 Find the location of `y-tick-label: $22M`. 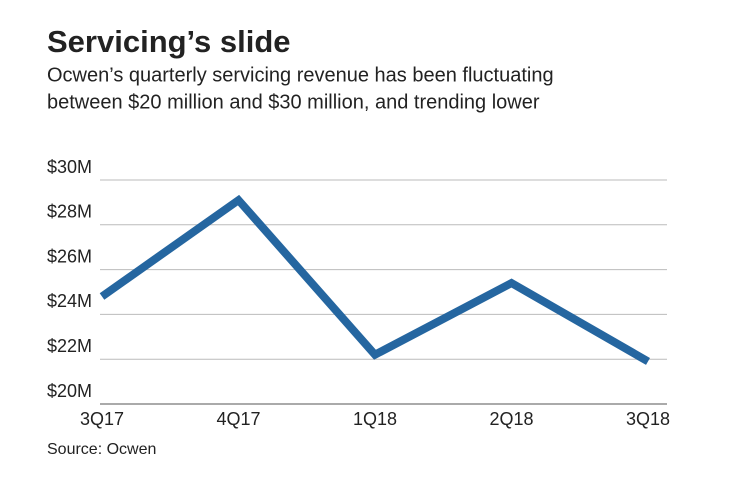

y-tick-label: $22M is located at coordinates (69, 346).